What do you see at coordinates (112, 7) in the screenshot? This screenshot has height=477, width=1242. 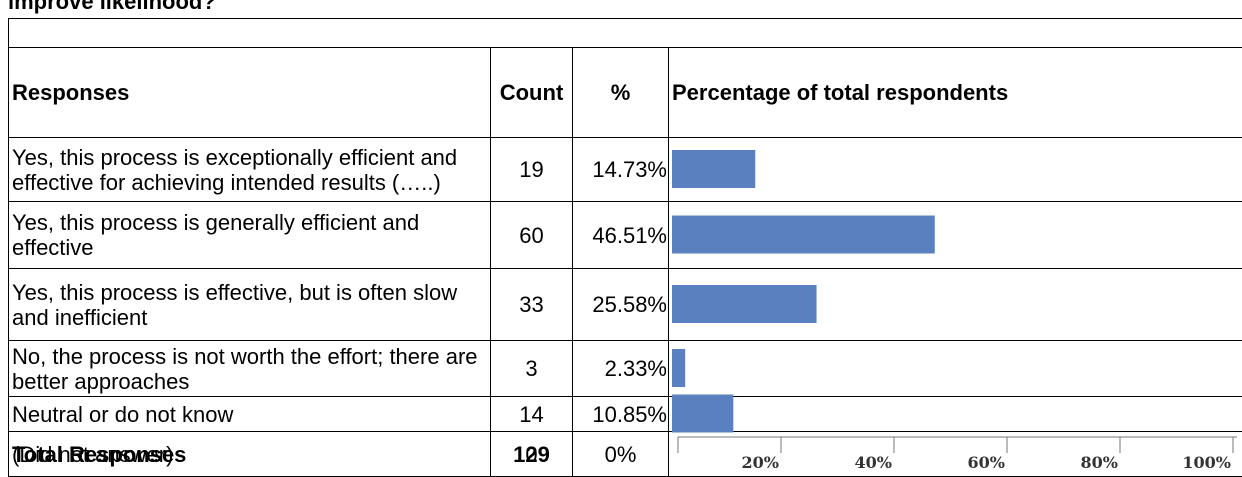 I see `title: improve likelihood?` at bounding box center [112, 7].